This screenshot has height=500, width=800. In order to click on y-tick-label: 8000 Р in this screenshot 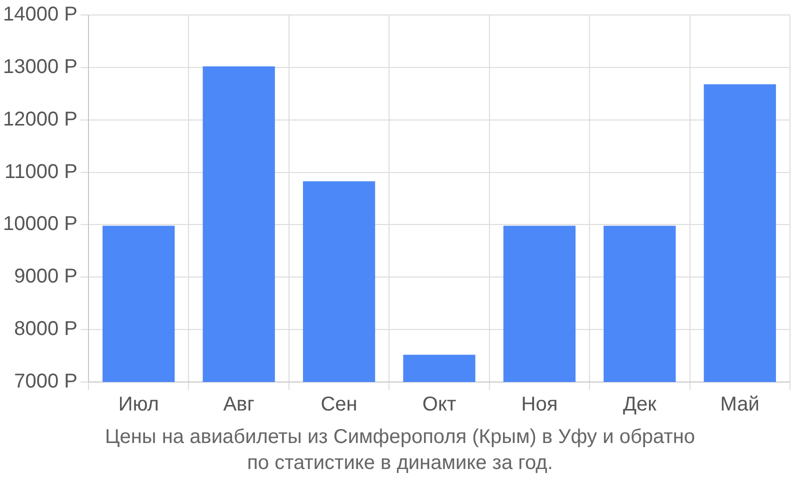, I will do `click(46, 329)`.